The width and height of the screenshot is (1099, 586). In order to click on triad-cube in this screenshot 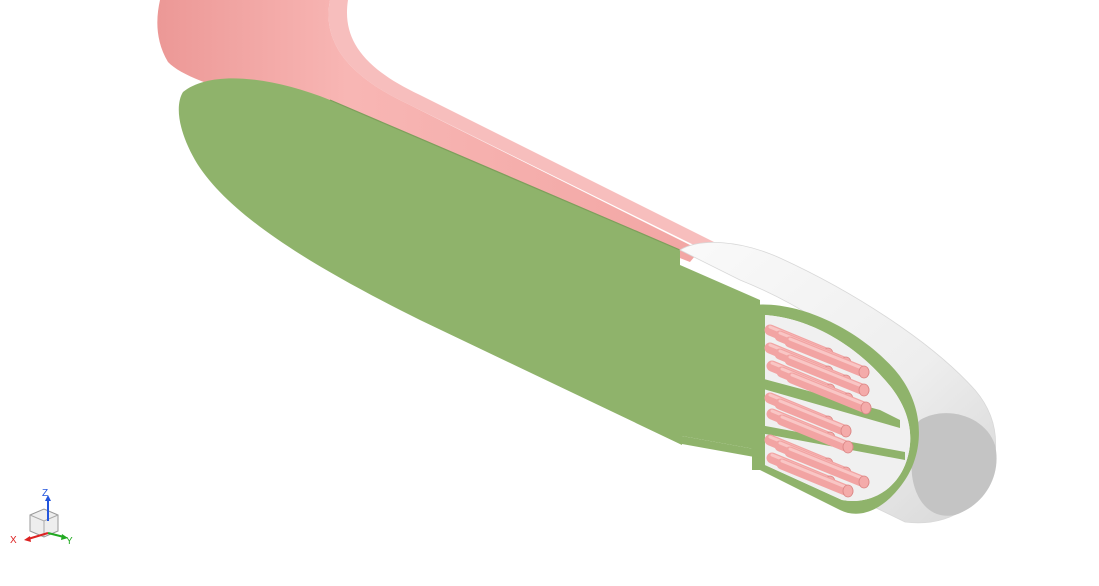, I will do `click(44, 523)`.